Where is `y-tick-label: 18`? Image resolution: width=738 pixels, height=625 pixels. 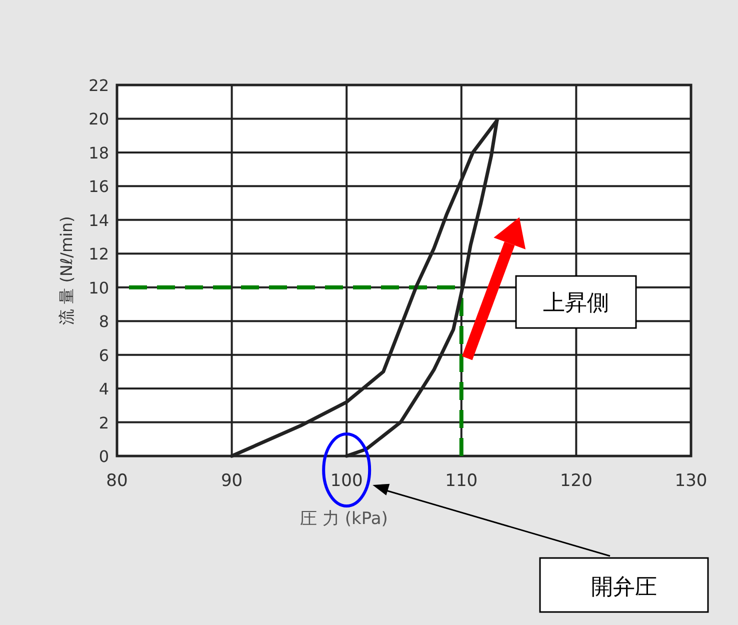
y-tick-label: 18 is located at coordinates (98, 152).